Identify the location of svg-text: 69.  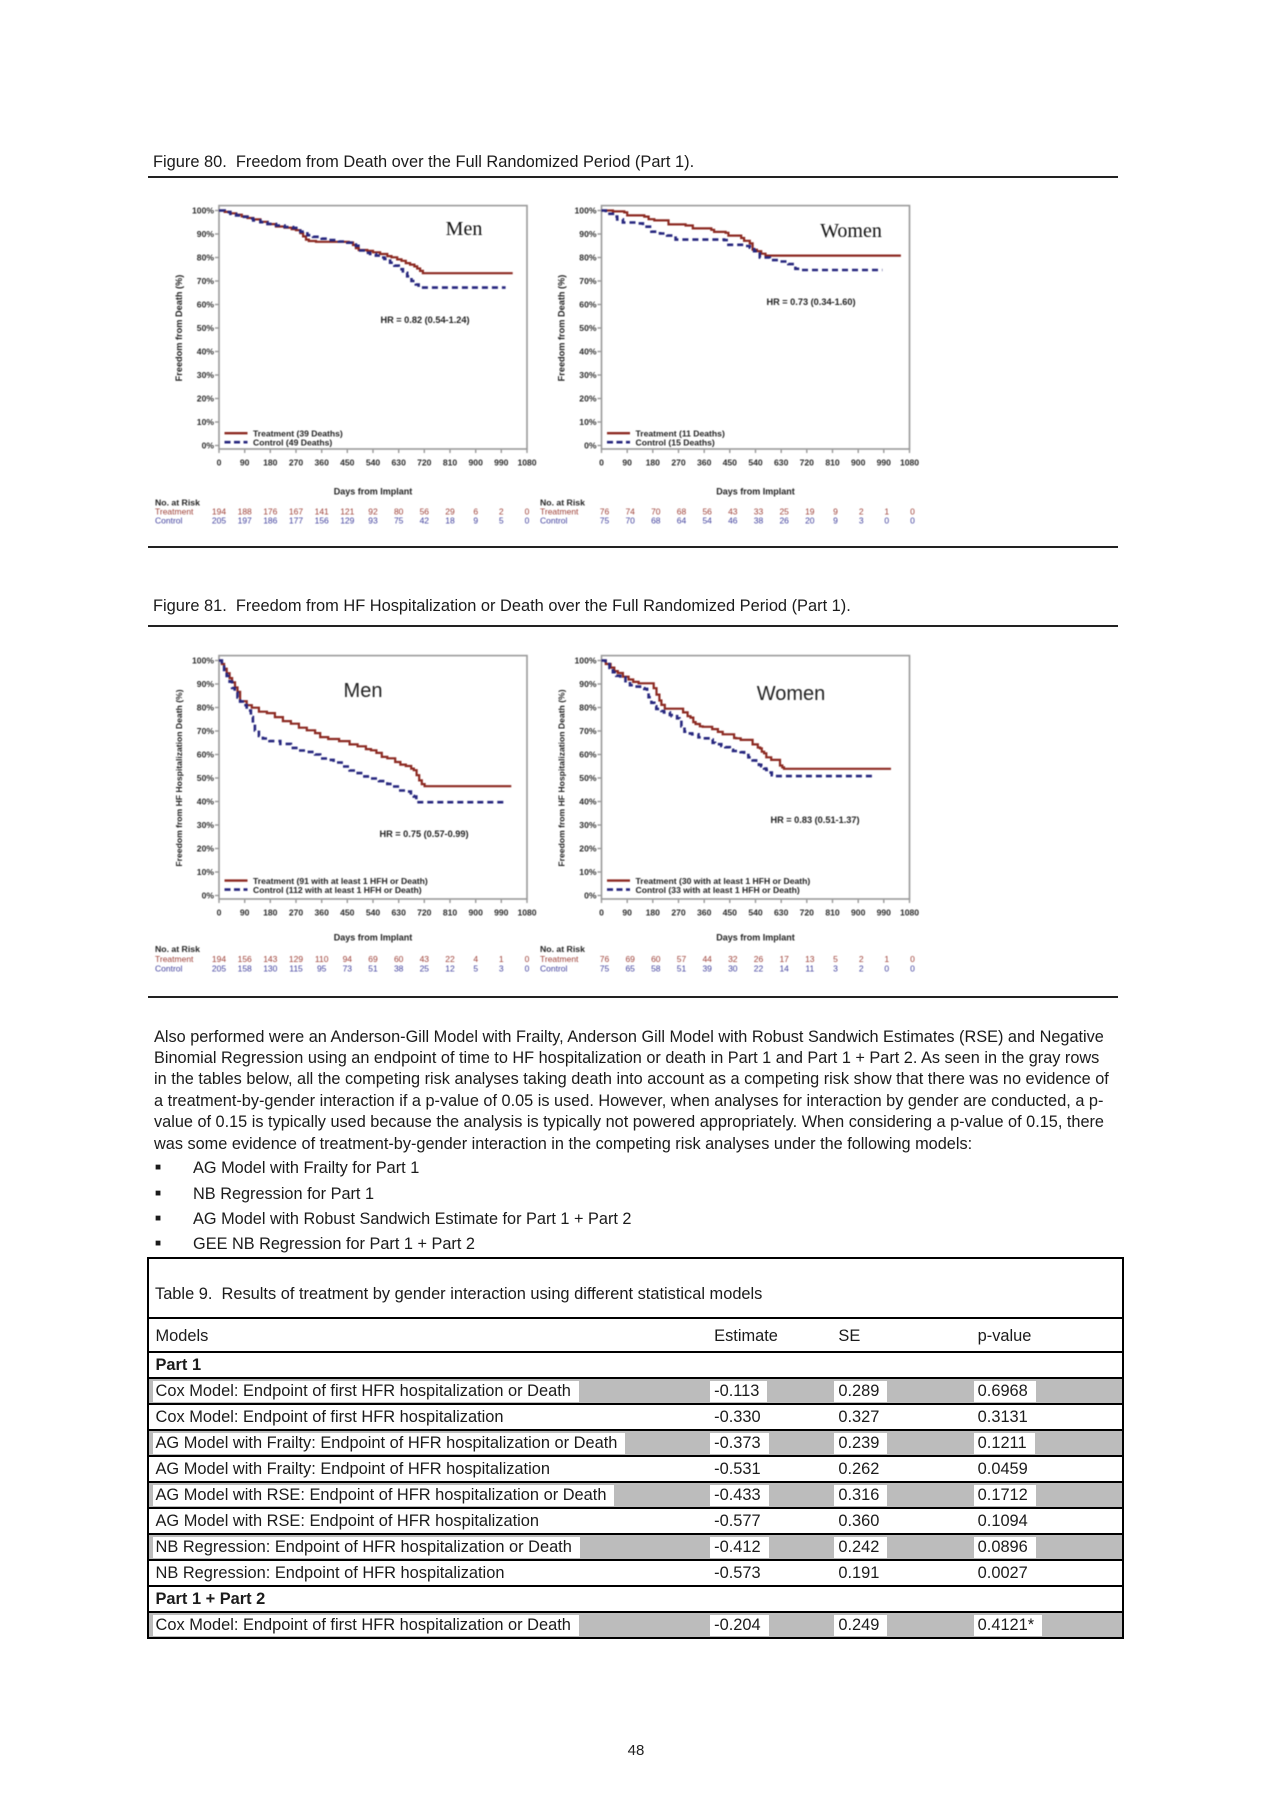
(630, 959).